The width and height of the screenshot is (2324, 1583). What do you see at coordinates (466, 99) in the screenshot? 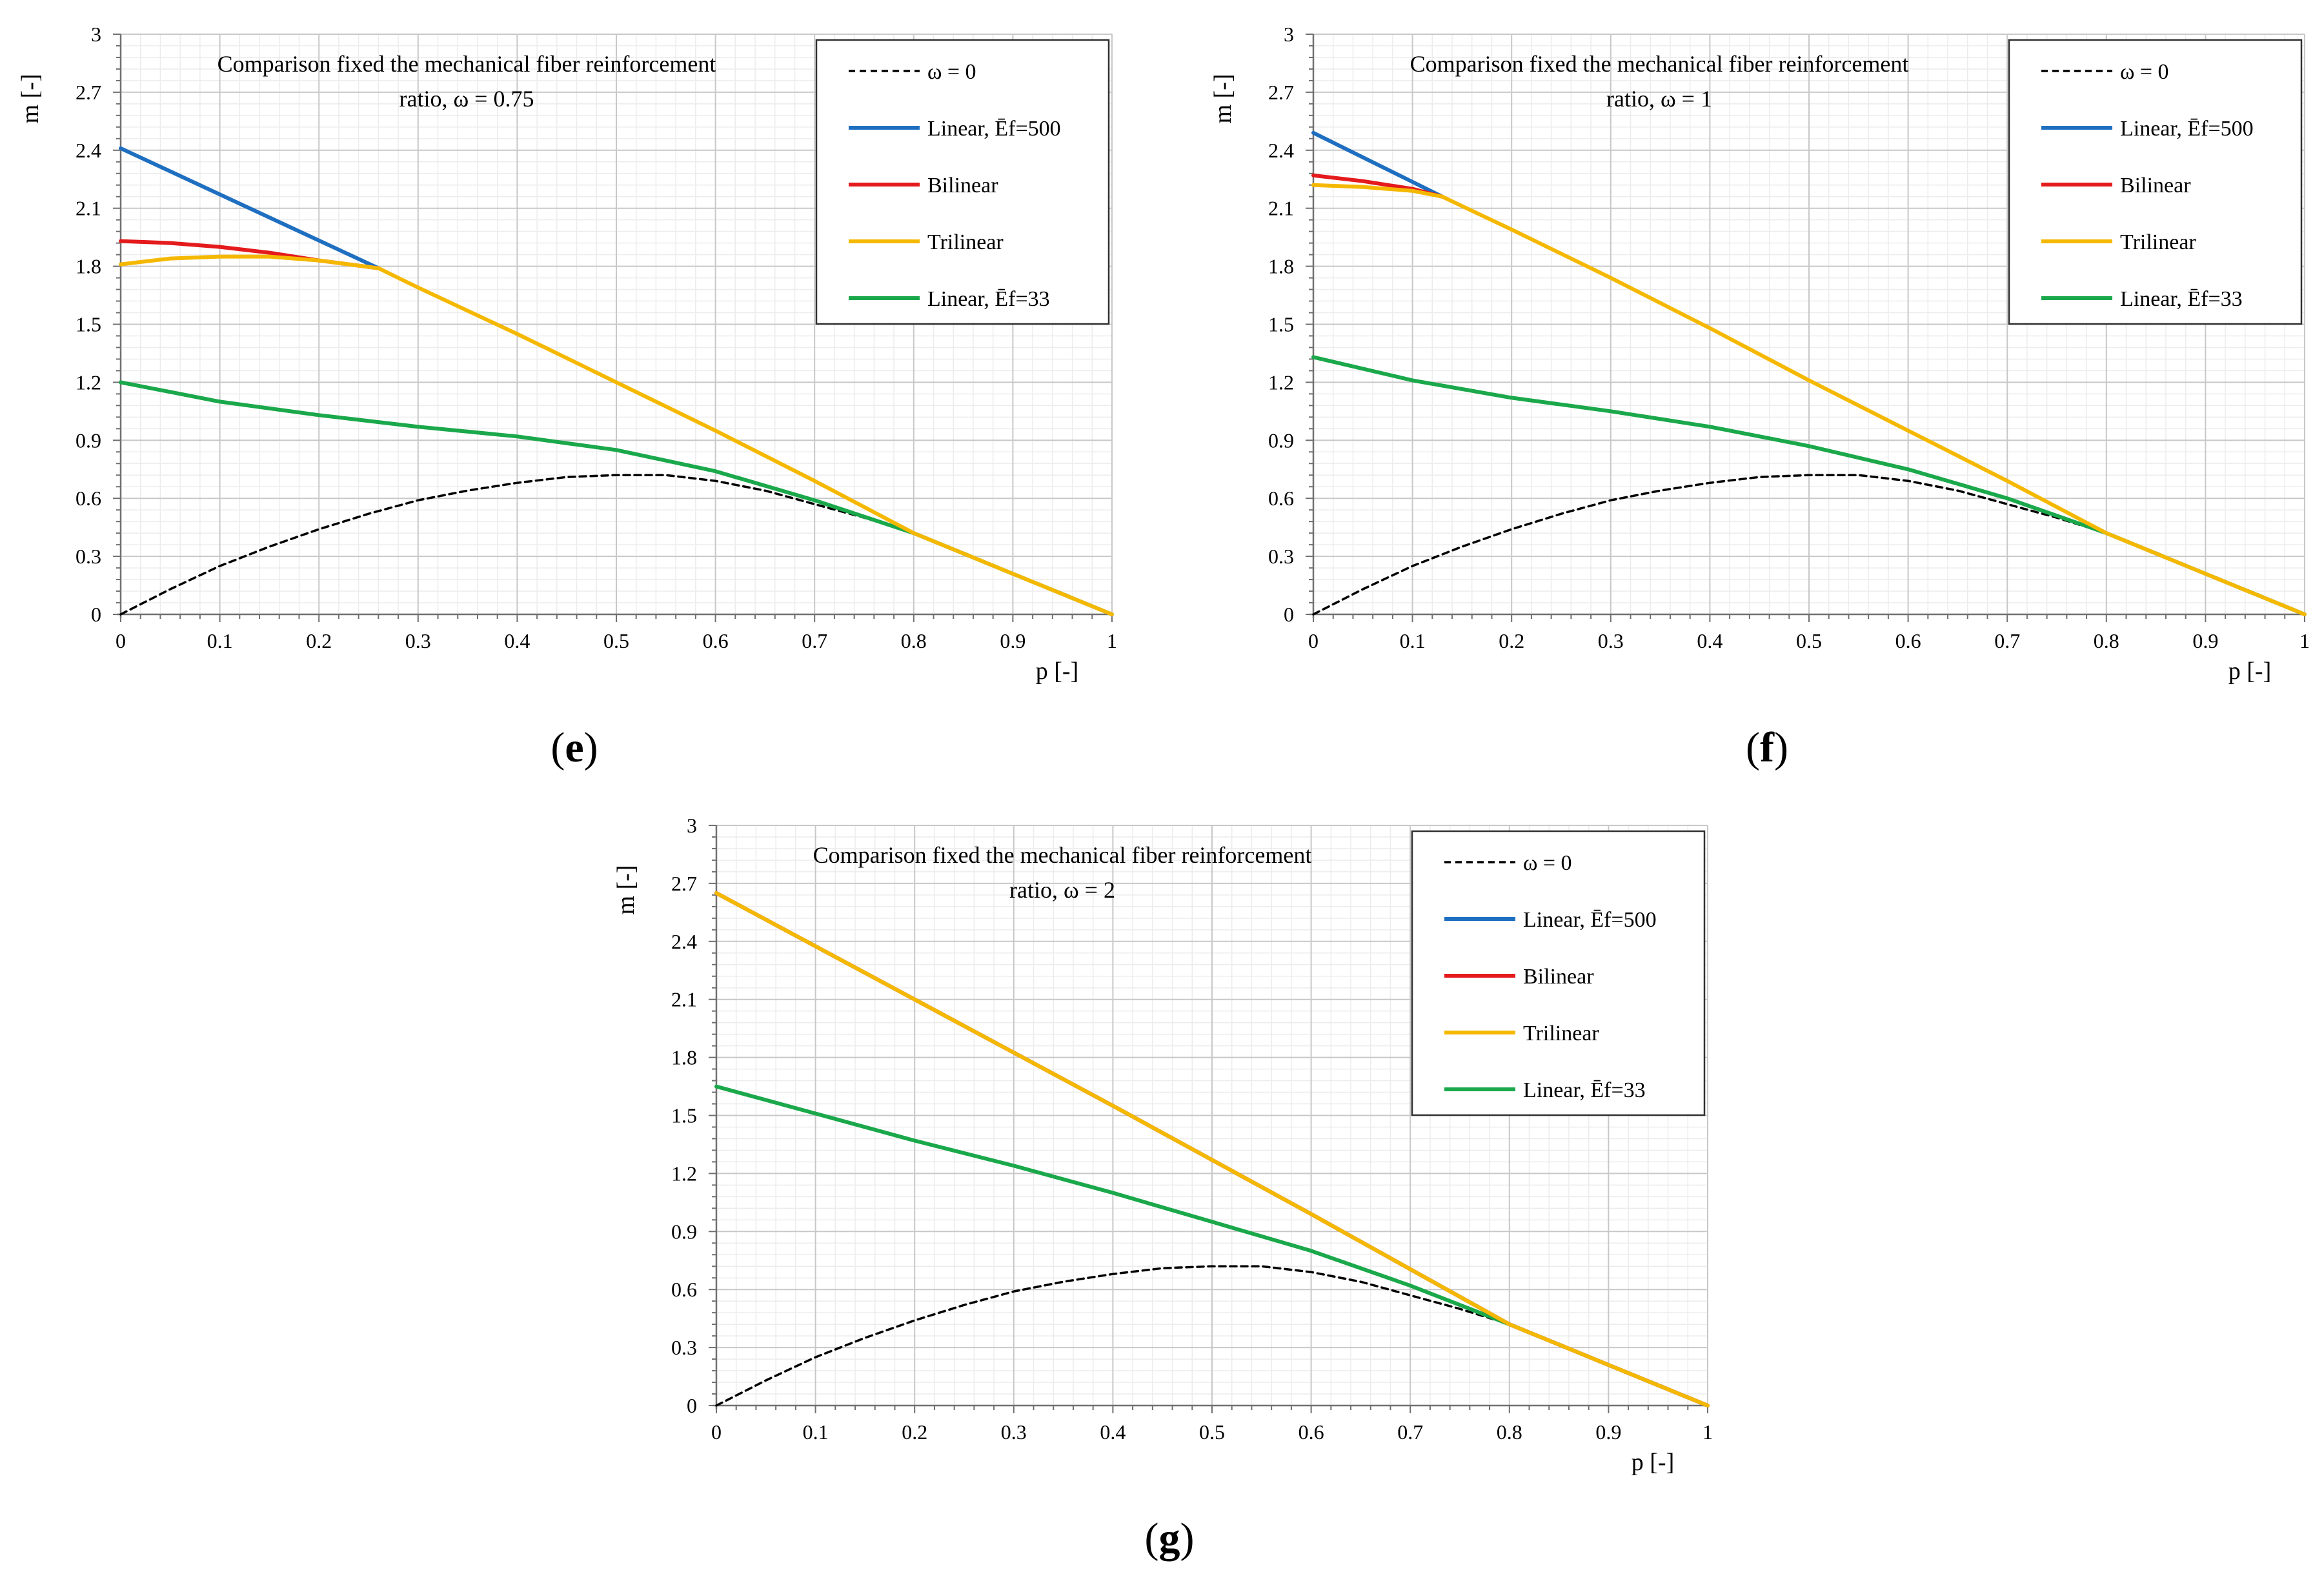
I see `chart-title-line: ratio, ω = 0.75` at bounding box center [466, 99].